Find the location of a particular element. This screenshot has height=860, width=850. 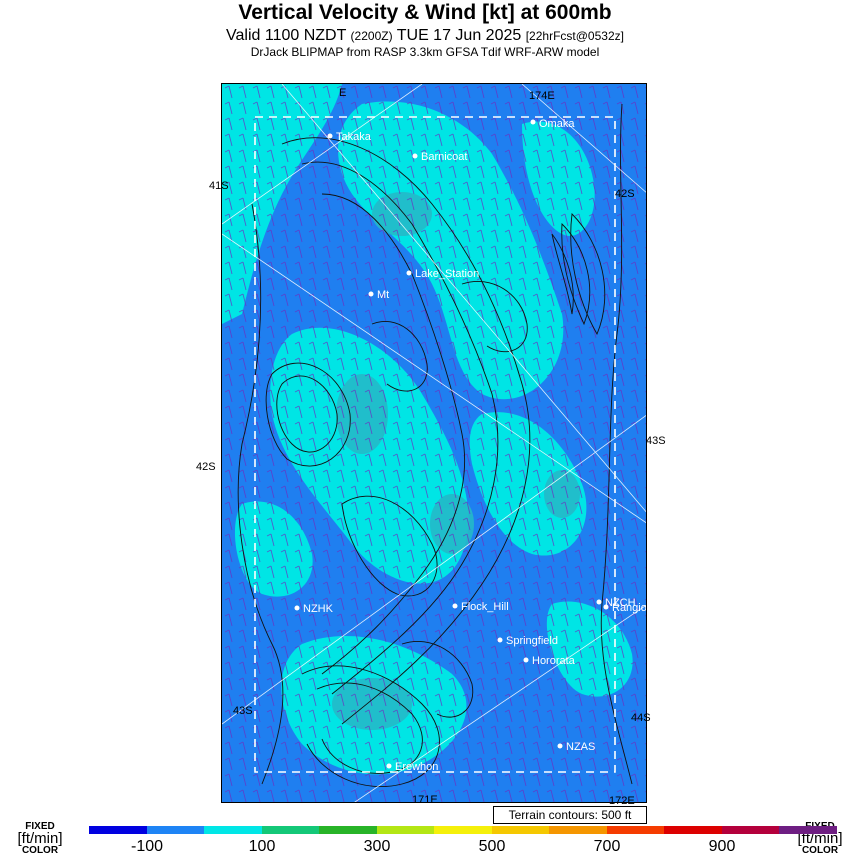

lat-label-right-upper: 42S is located at coordinates (625, 194).